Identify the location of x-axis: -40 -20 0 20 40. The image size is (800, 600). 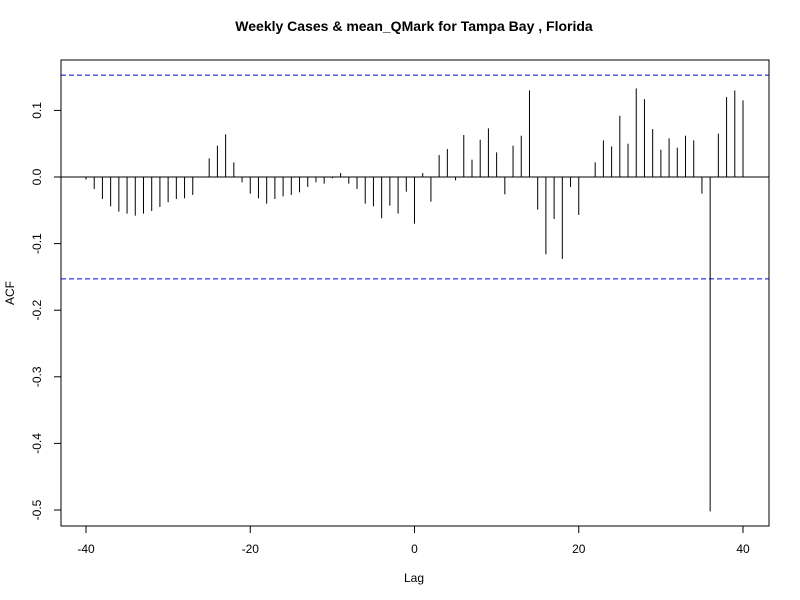
(413, 541).